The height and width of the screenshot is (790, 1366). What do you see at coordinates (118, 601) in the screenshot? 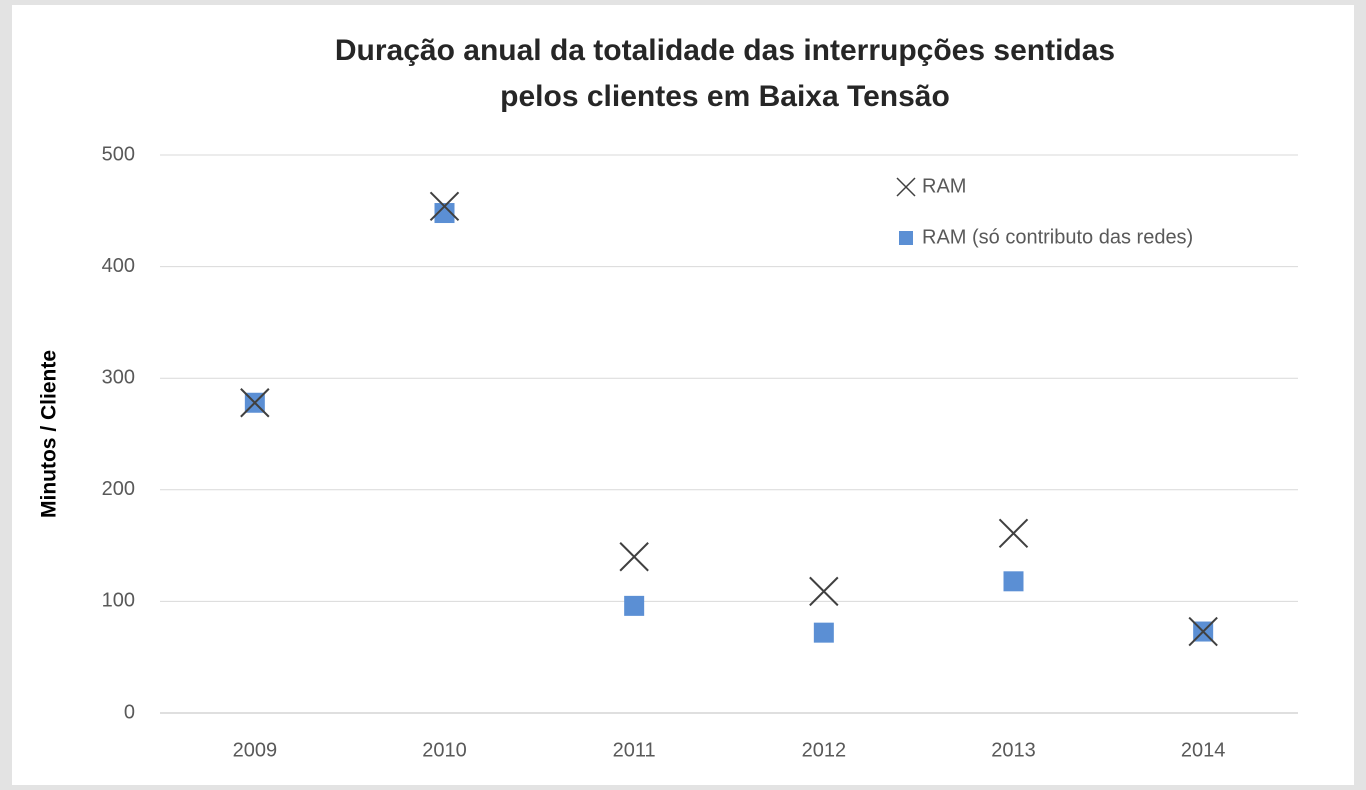
I see `y-tick-label: 100` at bounding box center [118, 601].